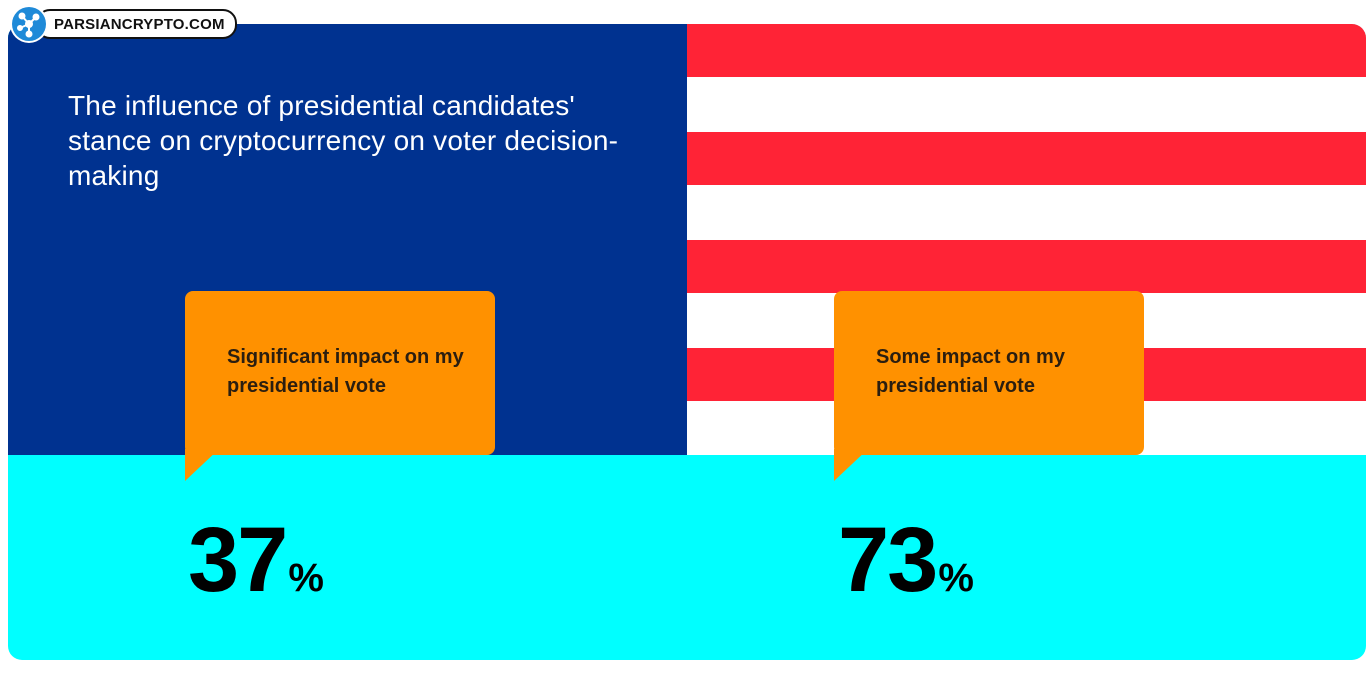 The image size is (1371, 674). Describe the element at coordinates (29, 24) in the screenshot. I see `network-nodes-icon` at that location.